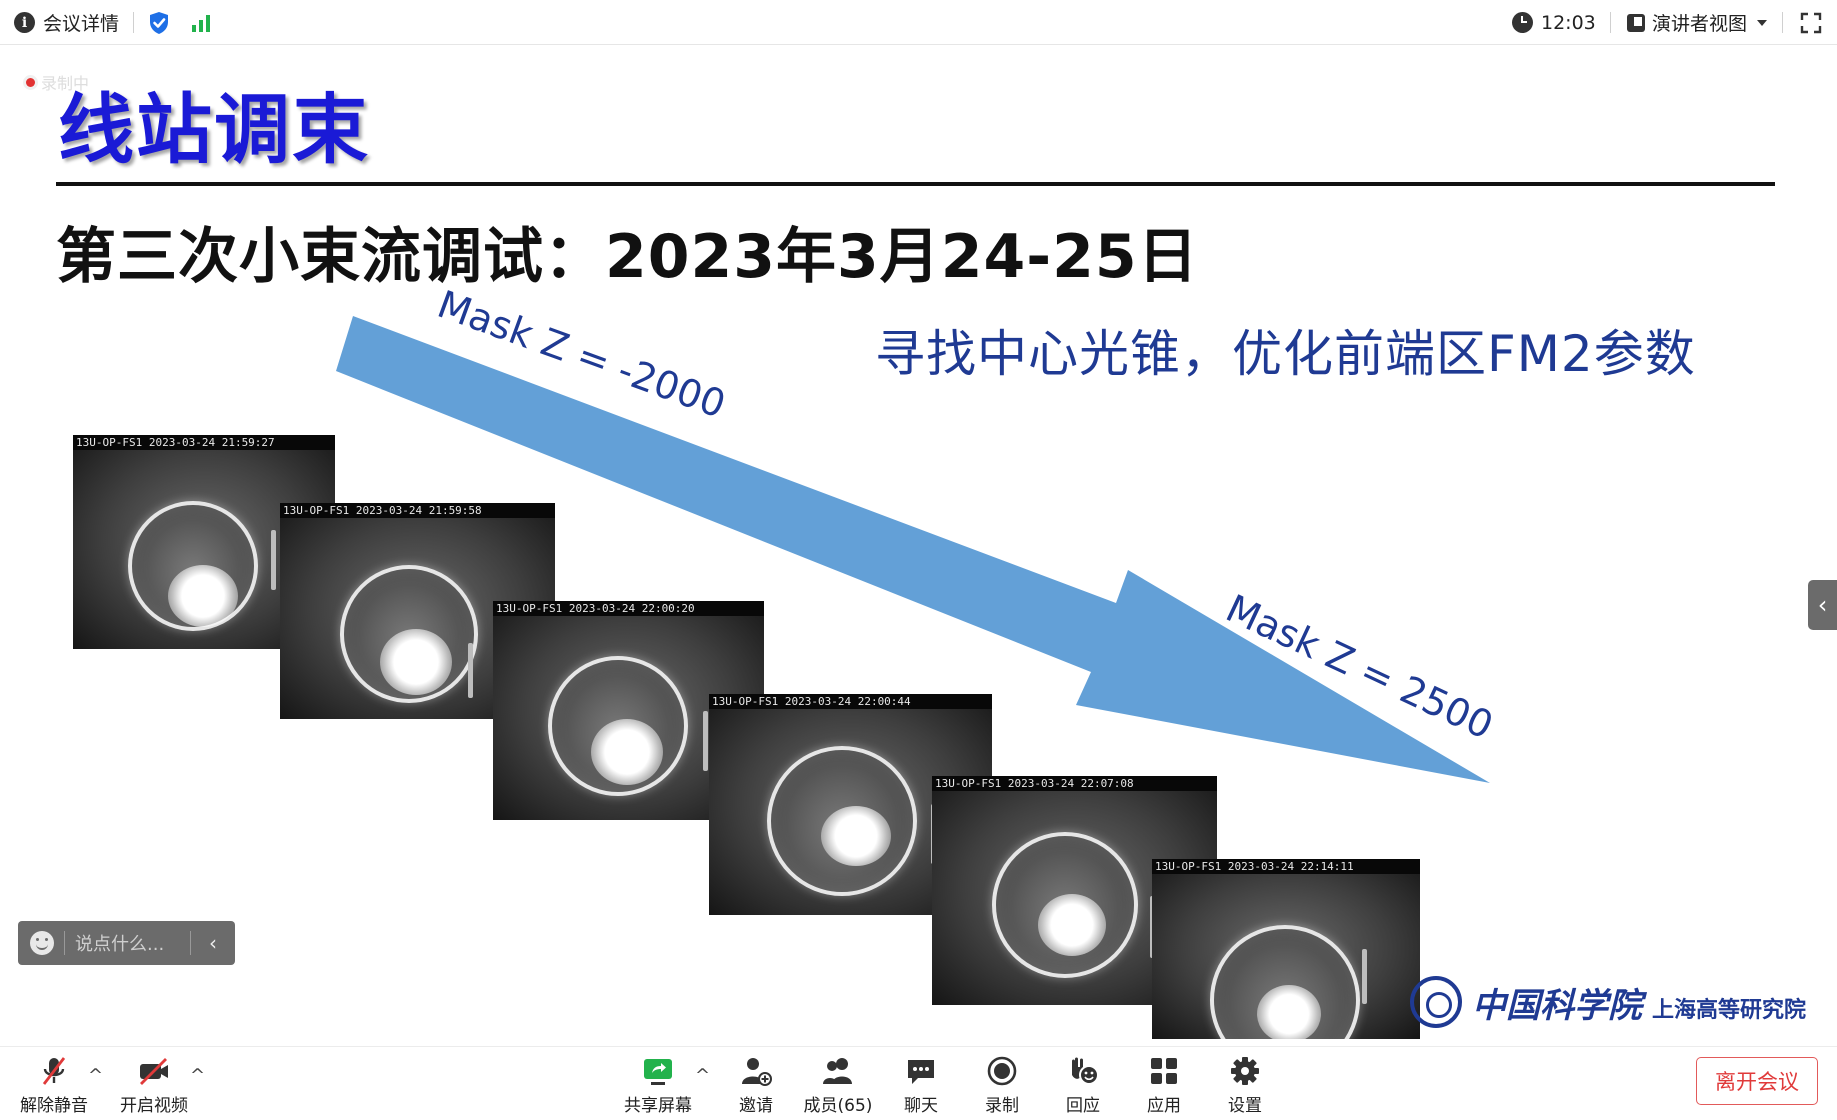 Image resolution: width=1837 pixels, height=1120 pixels. I want to click on meeting-details-button: i 会议详情, so click(66, 22).